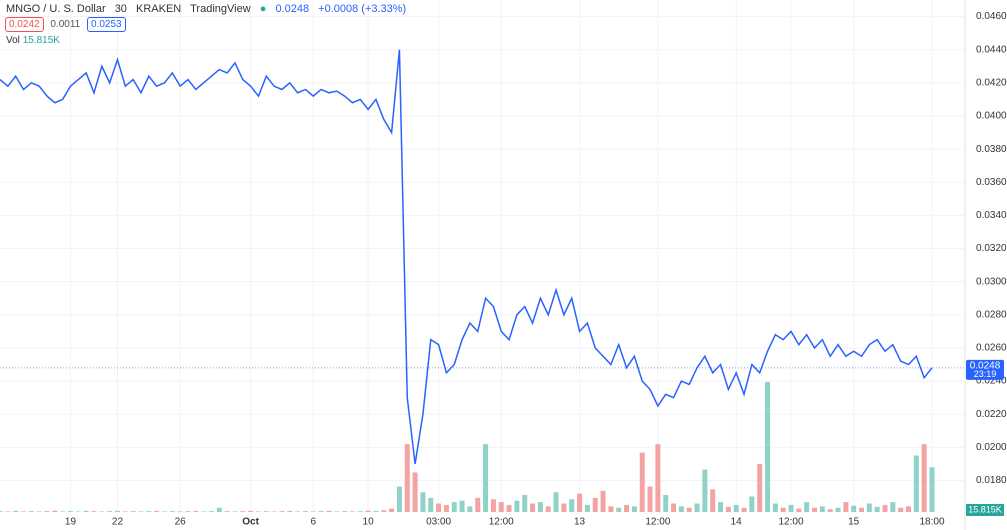  I want to click on y-tick-label: 0.0280, so click(991, 314).